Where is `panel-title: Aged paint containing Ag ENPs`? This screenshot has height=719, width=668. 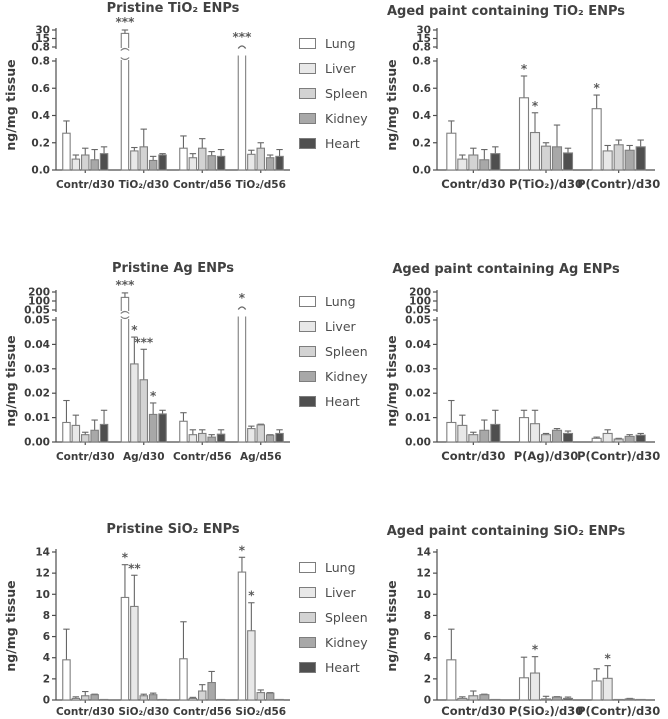
panel-title: Aged paint containing Ag ENPs is located at coordinates (506, 269).